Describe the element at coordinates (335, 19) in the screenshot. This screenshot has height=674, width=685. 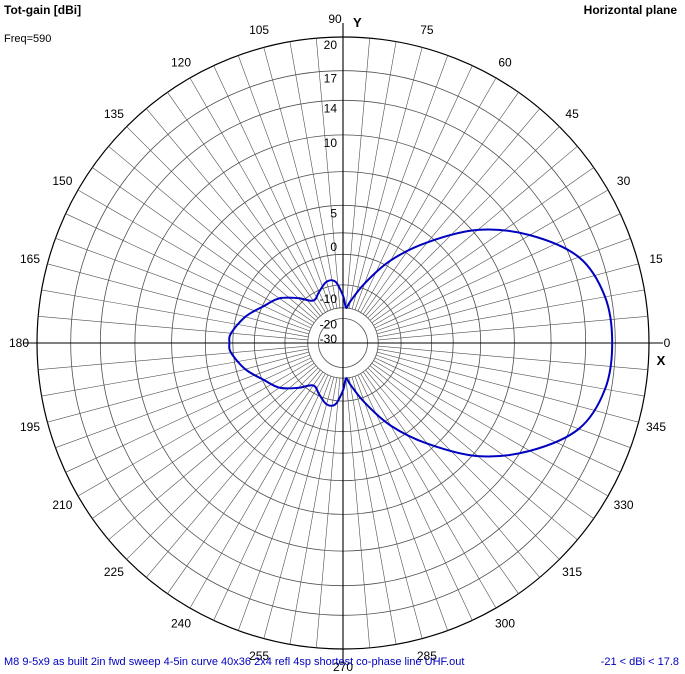
I see `angle-tick-label: 90` at that location.